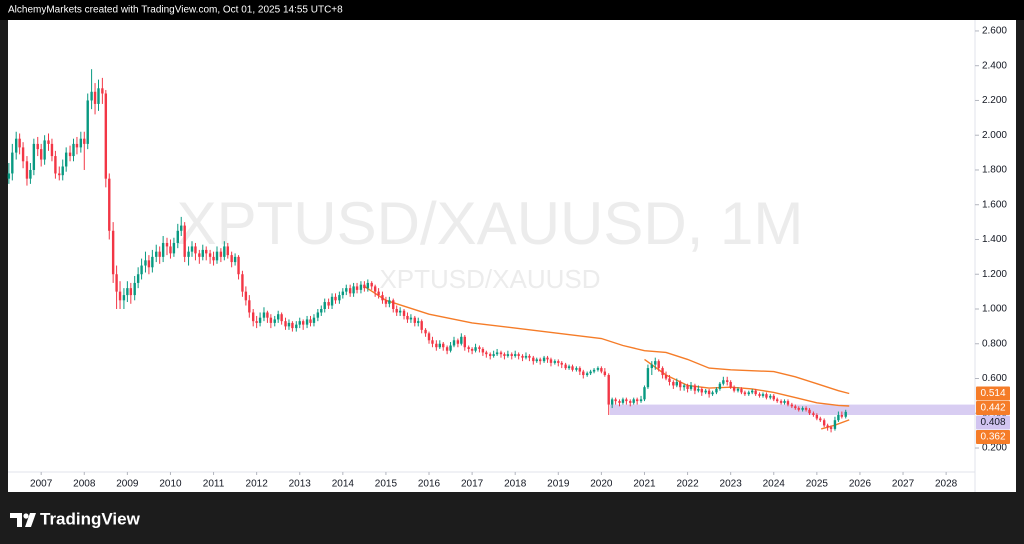 Image resolution: width=1024 pixels, height=544 pixels. Describe the element at coordinates (257, 484) in the screenshot. I see `x-tick-label: 2012` at that location.